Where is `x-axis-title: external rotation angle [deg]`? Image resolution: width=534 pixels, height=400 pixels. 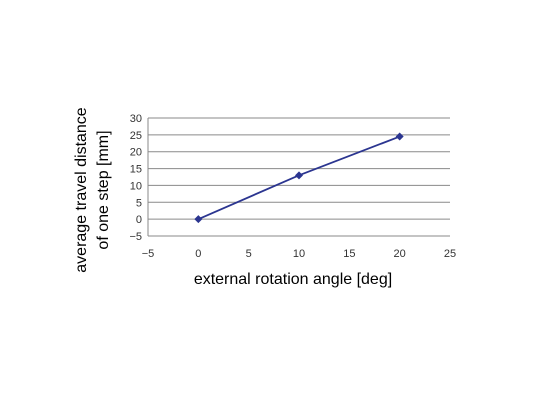
x-axis-title: external rotation angle [deg] is located at coordinates (293, 279).